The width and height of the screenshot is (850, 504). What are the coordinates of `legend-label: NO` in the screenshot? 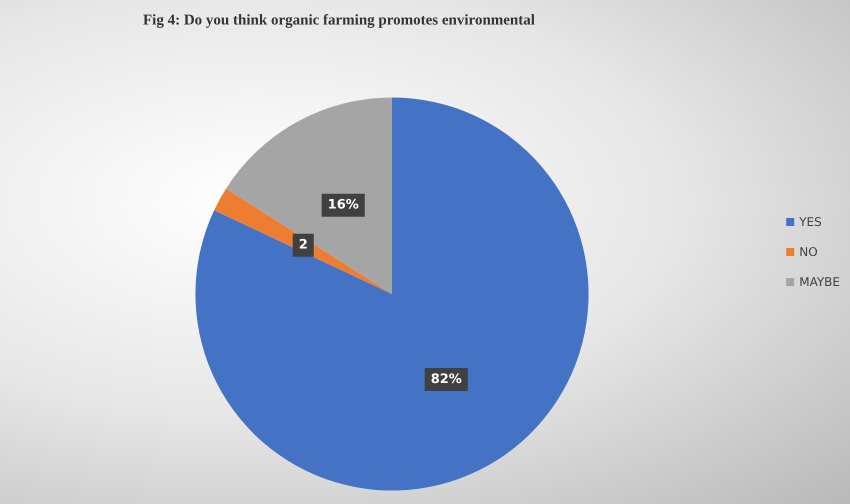 It's located at (808, 252).